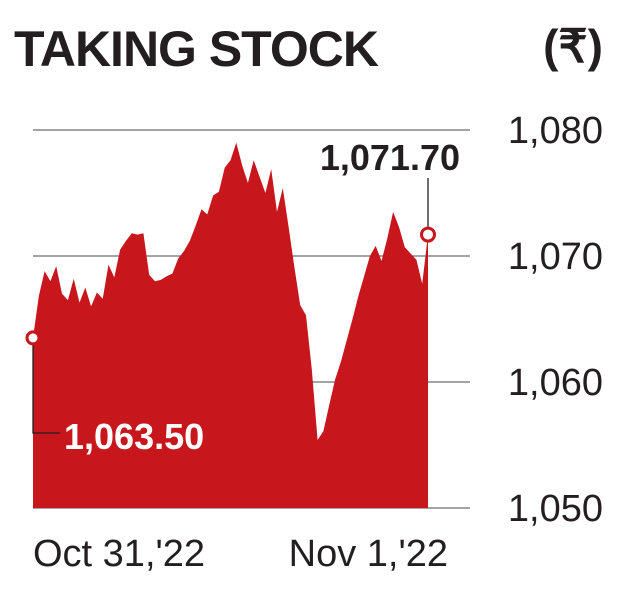  I want to click on start-value-label: 1,063.50, so click(134, 436).